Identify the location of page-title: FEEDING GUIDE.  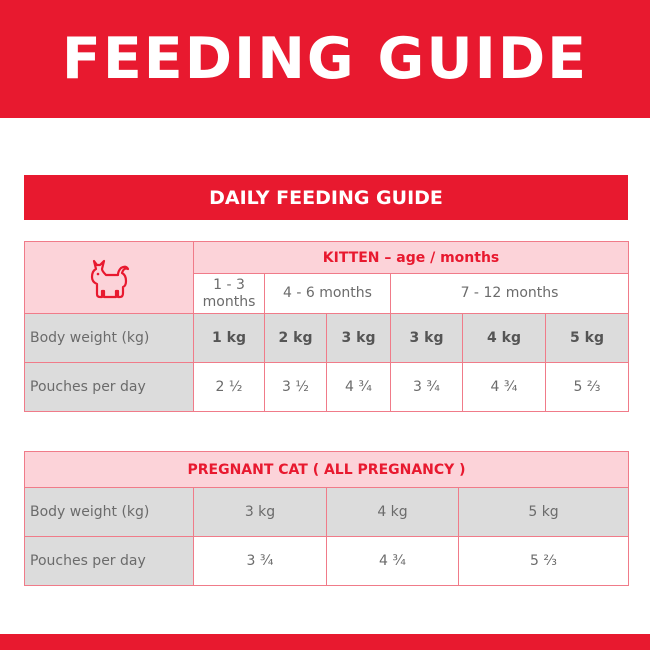
(325, 58).